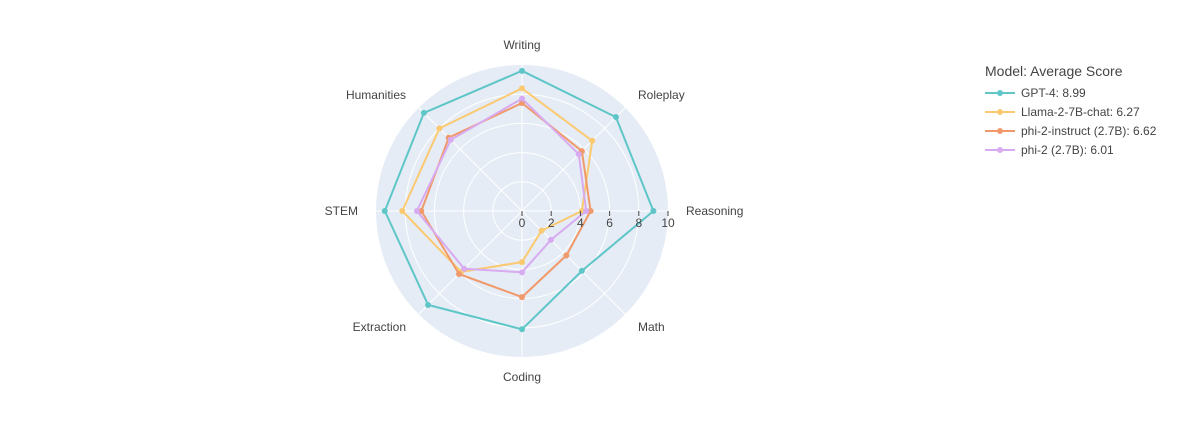 The width and height of the screenshot is (1200, 442). What do you see at coordinates (522, 377) in the screenshot?
I see `category-label: Coding` at bounding box center [522, 377].